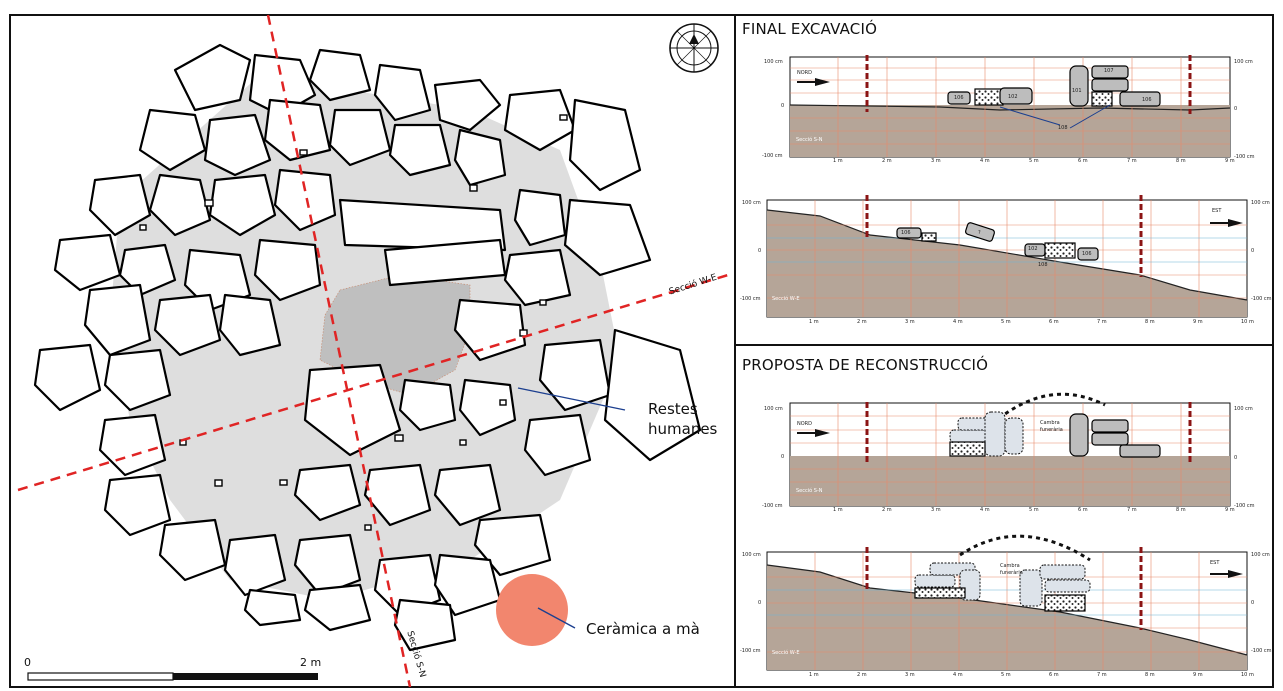  What do you see at coordinates (985, 161) in the screenshot?
I see `exc-sn-tick-4: 4 m` at bounding box center [985, 161].